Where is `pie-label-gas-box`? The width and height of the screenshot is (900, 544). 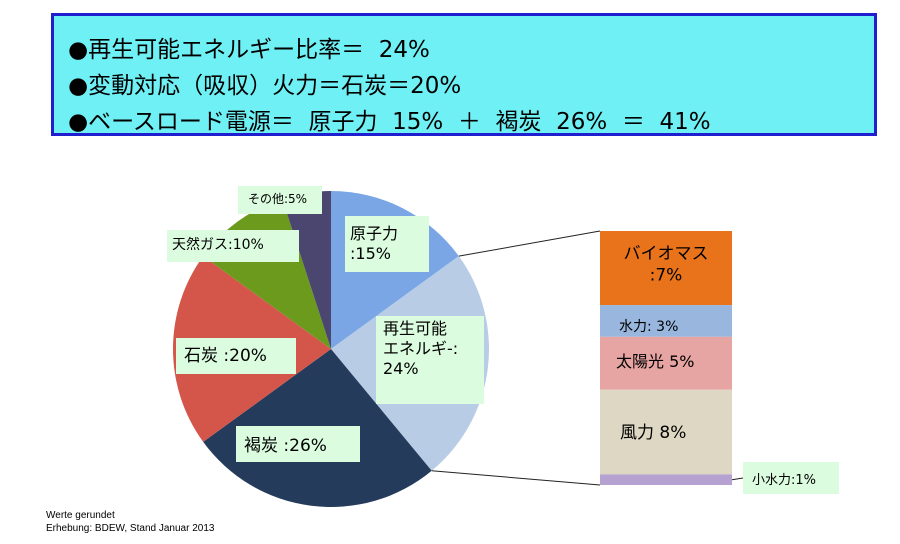 pie-label-gas-box is located at coordinates (233, 246).